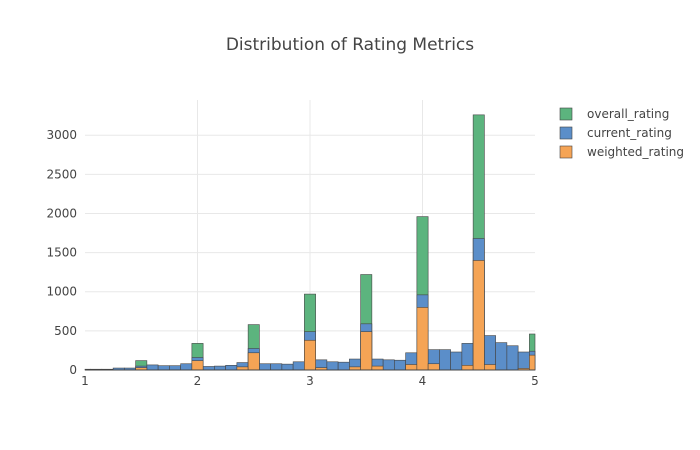  What do you see at coordinates (628, 114) in the screenshot?
I see `legend-label: overall_rating` at bounding box center [628, 114].